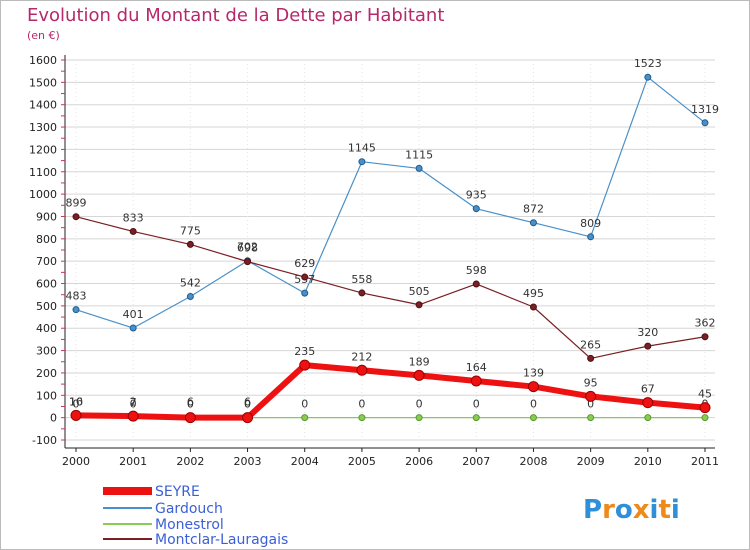  What do you see at coordinates (43, 35) in the screenshot?
I see `chart-subtitle: (en €)` at bounding box center [43, 35].